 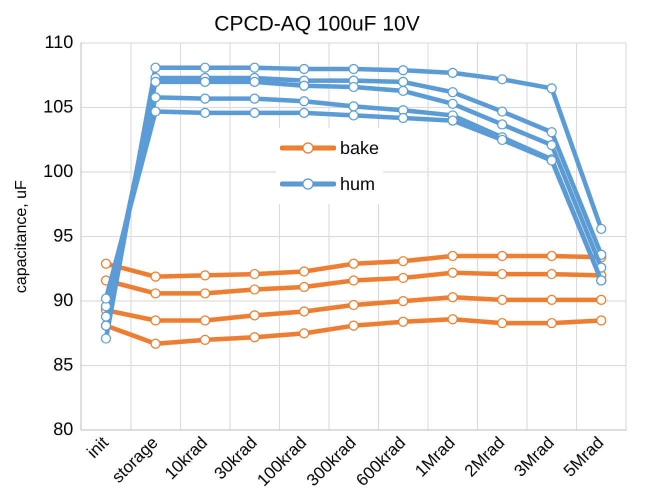 I want to click on x-tick-label: init, so click(x=97, y=447).